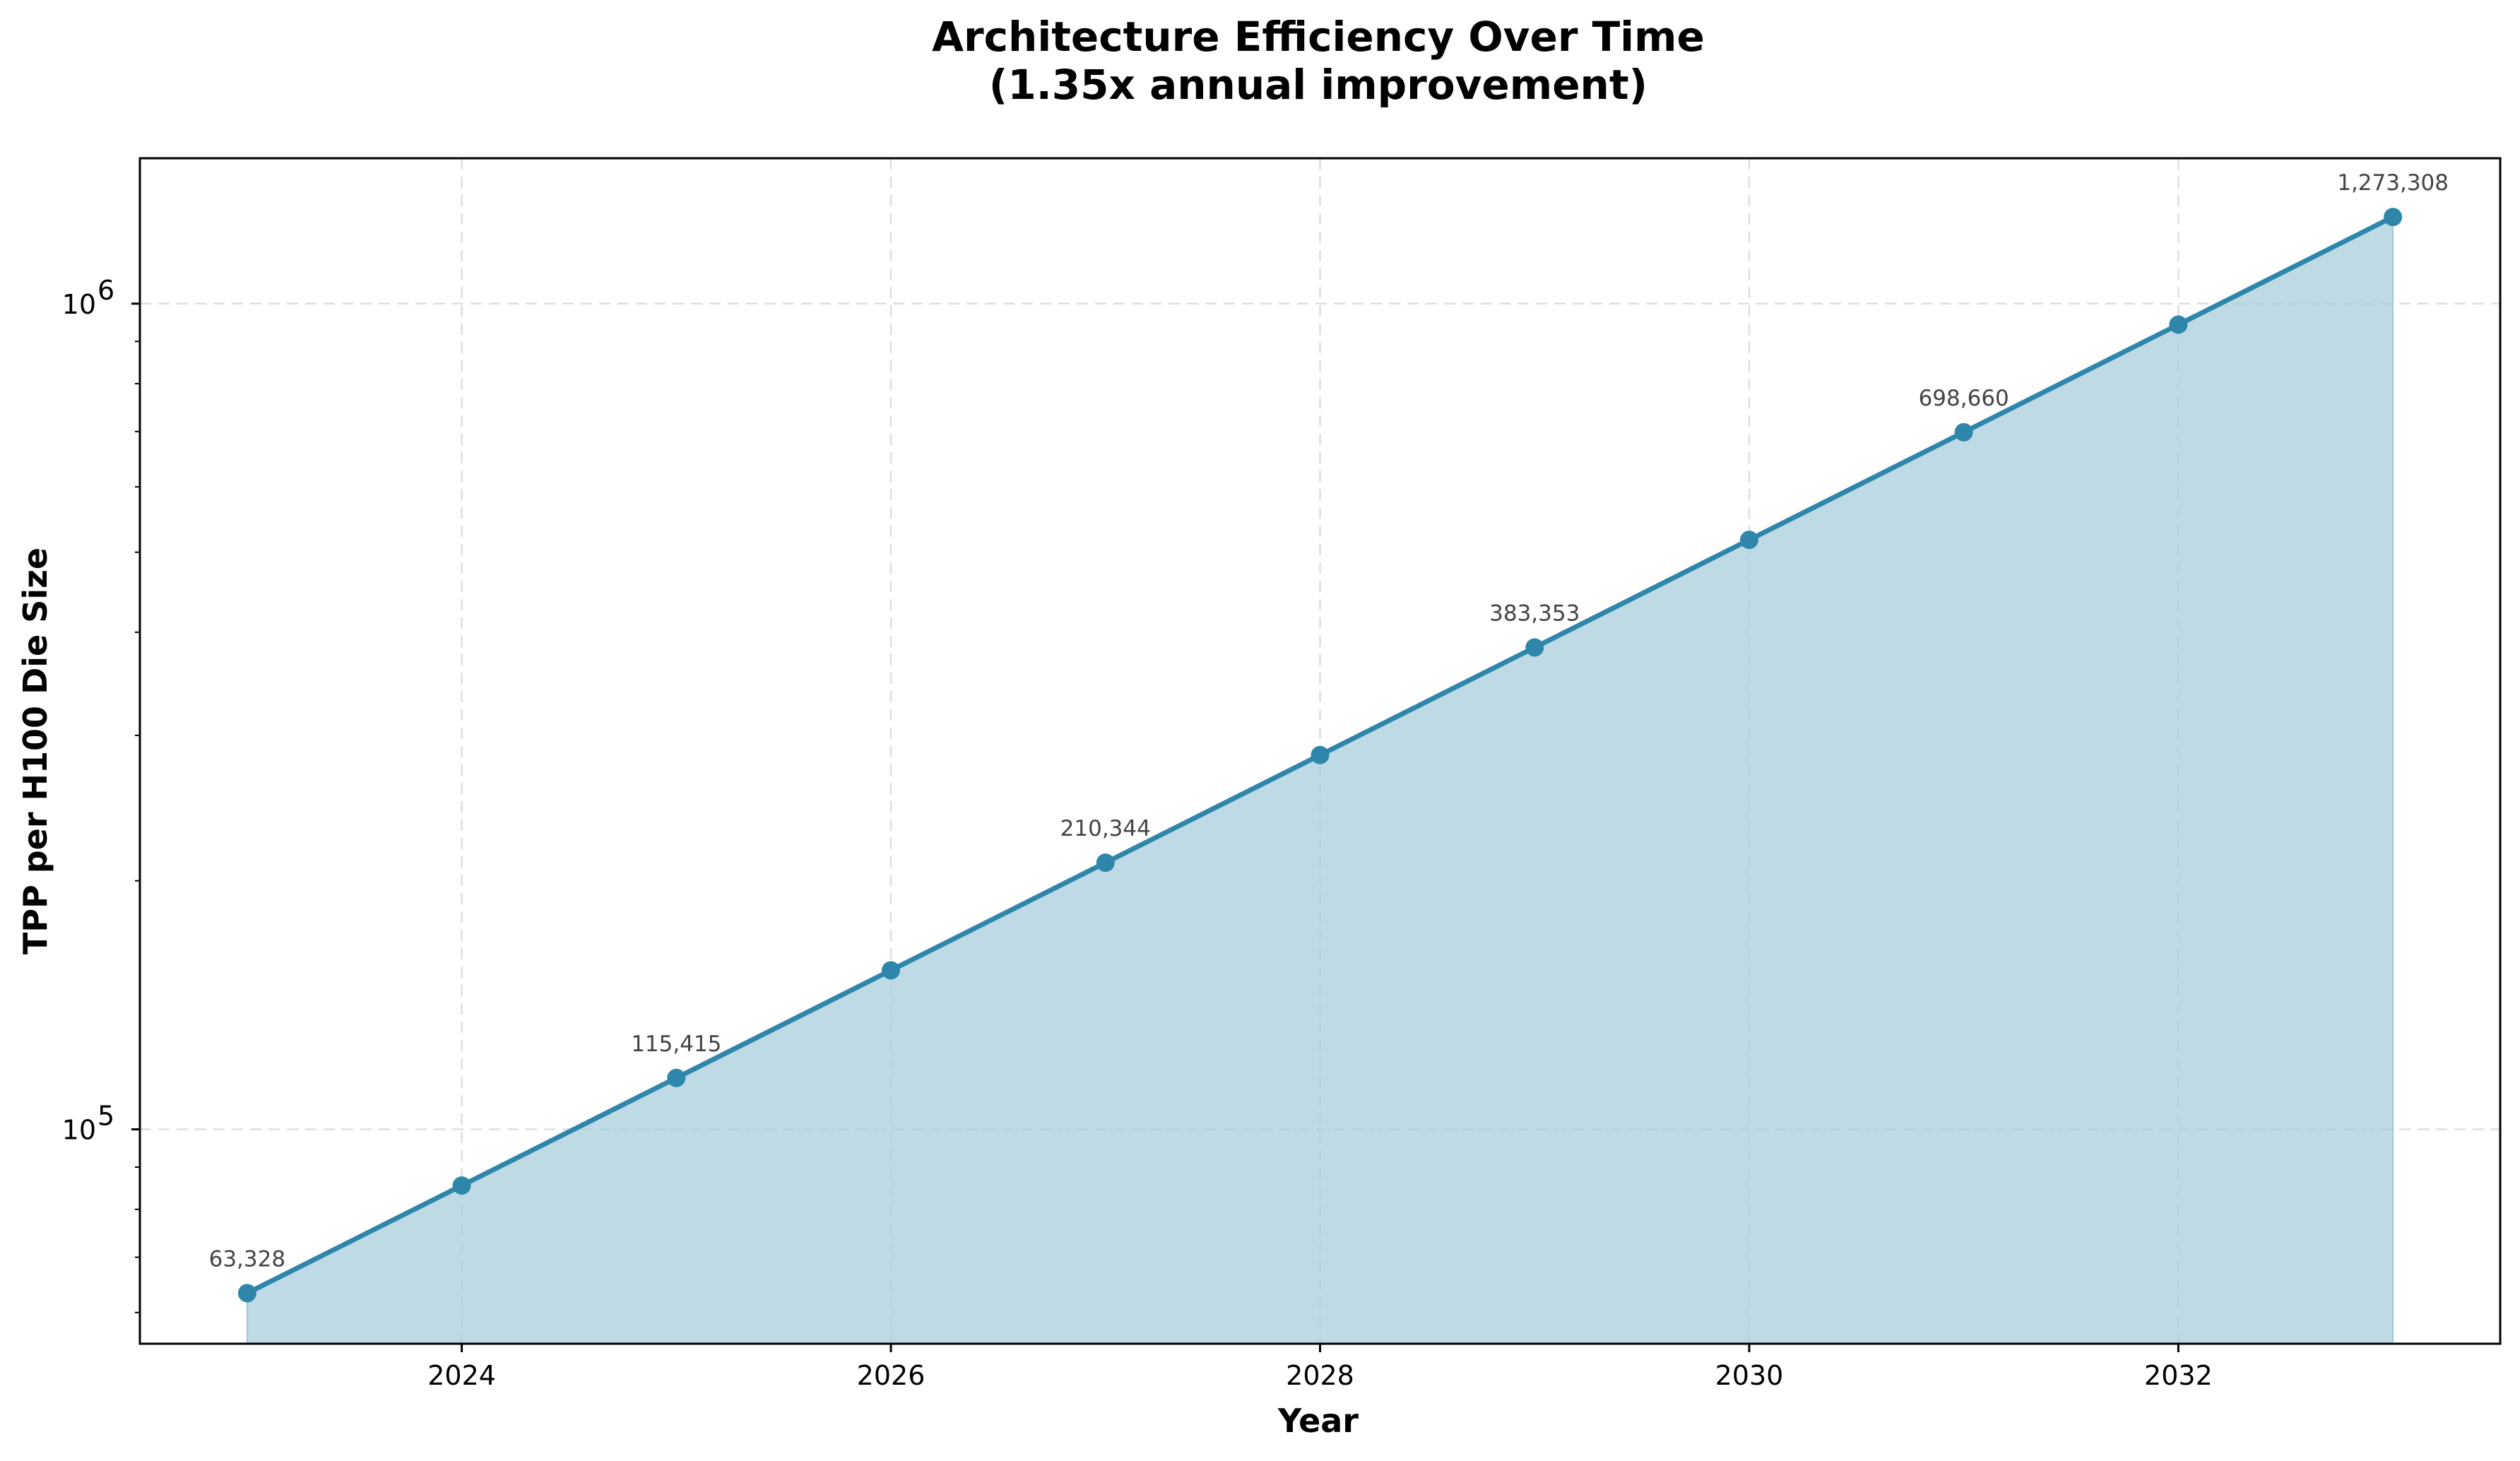 The height and width of the screenshot is (1461, 2520). Describe the element at coordinates (106, 290) in the screenshot. I see `y-tick-exponent: 6` at that location.